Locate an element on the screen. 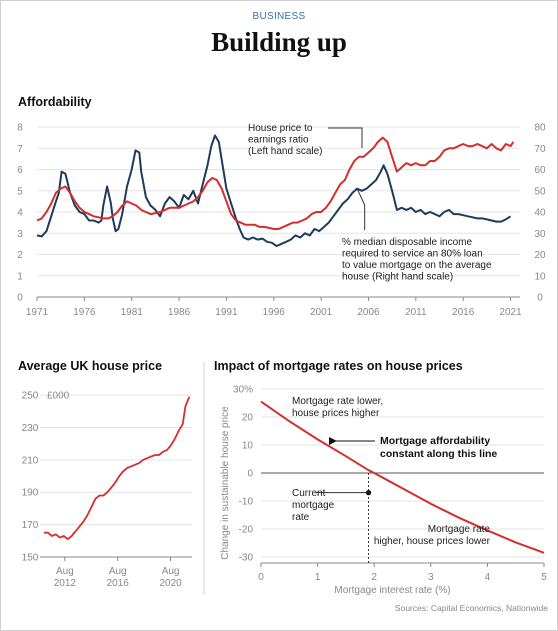 Image resolution: width=558 pixels, height=631 pixels. x-tick-label: 1991 is located at coordinates (226, 312).